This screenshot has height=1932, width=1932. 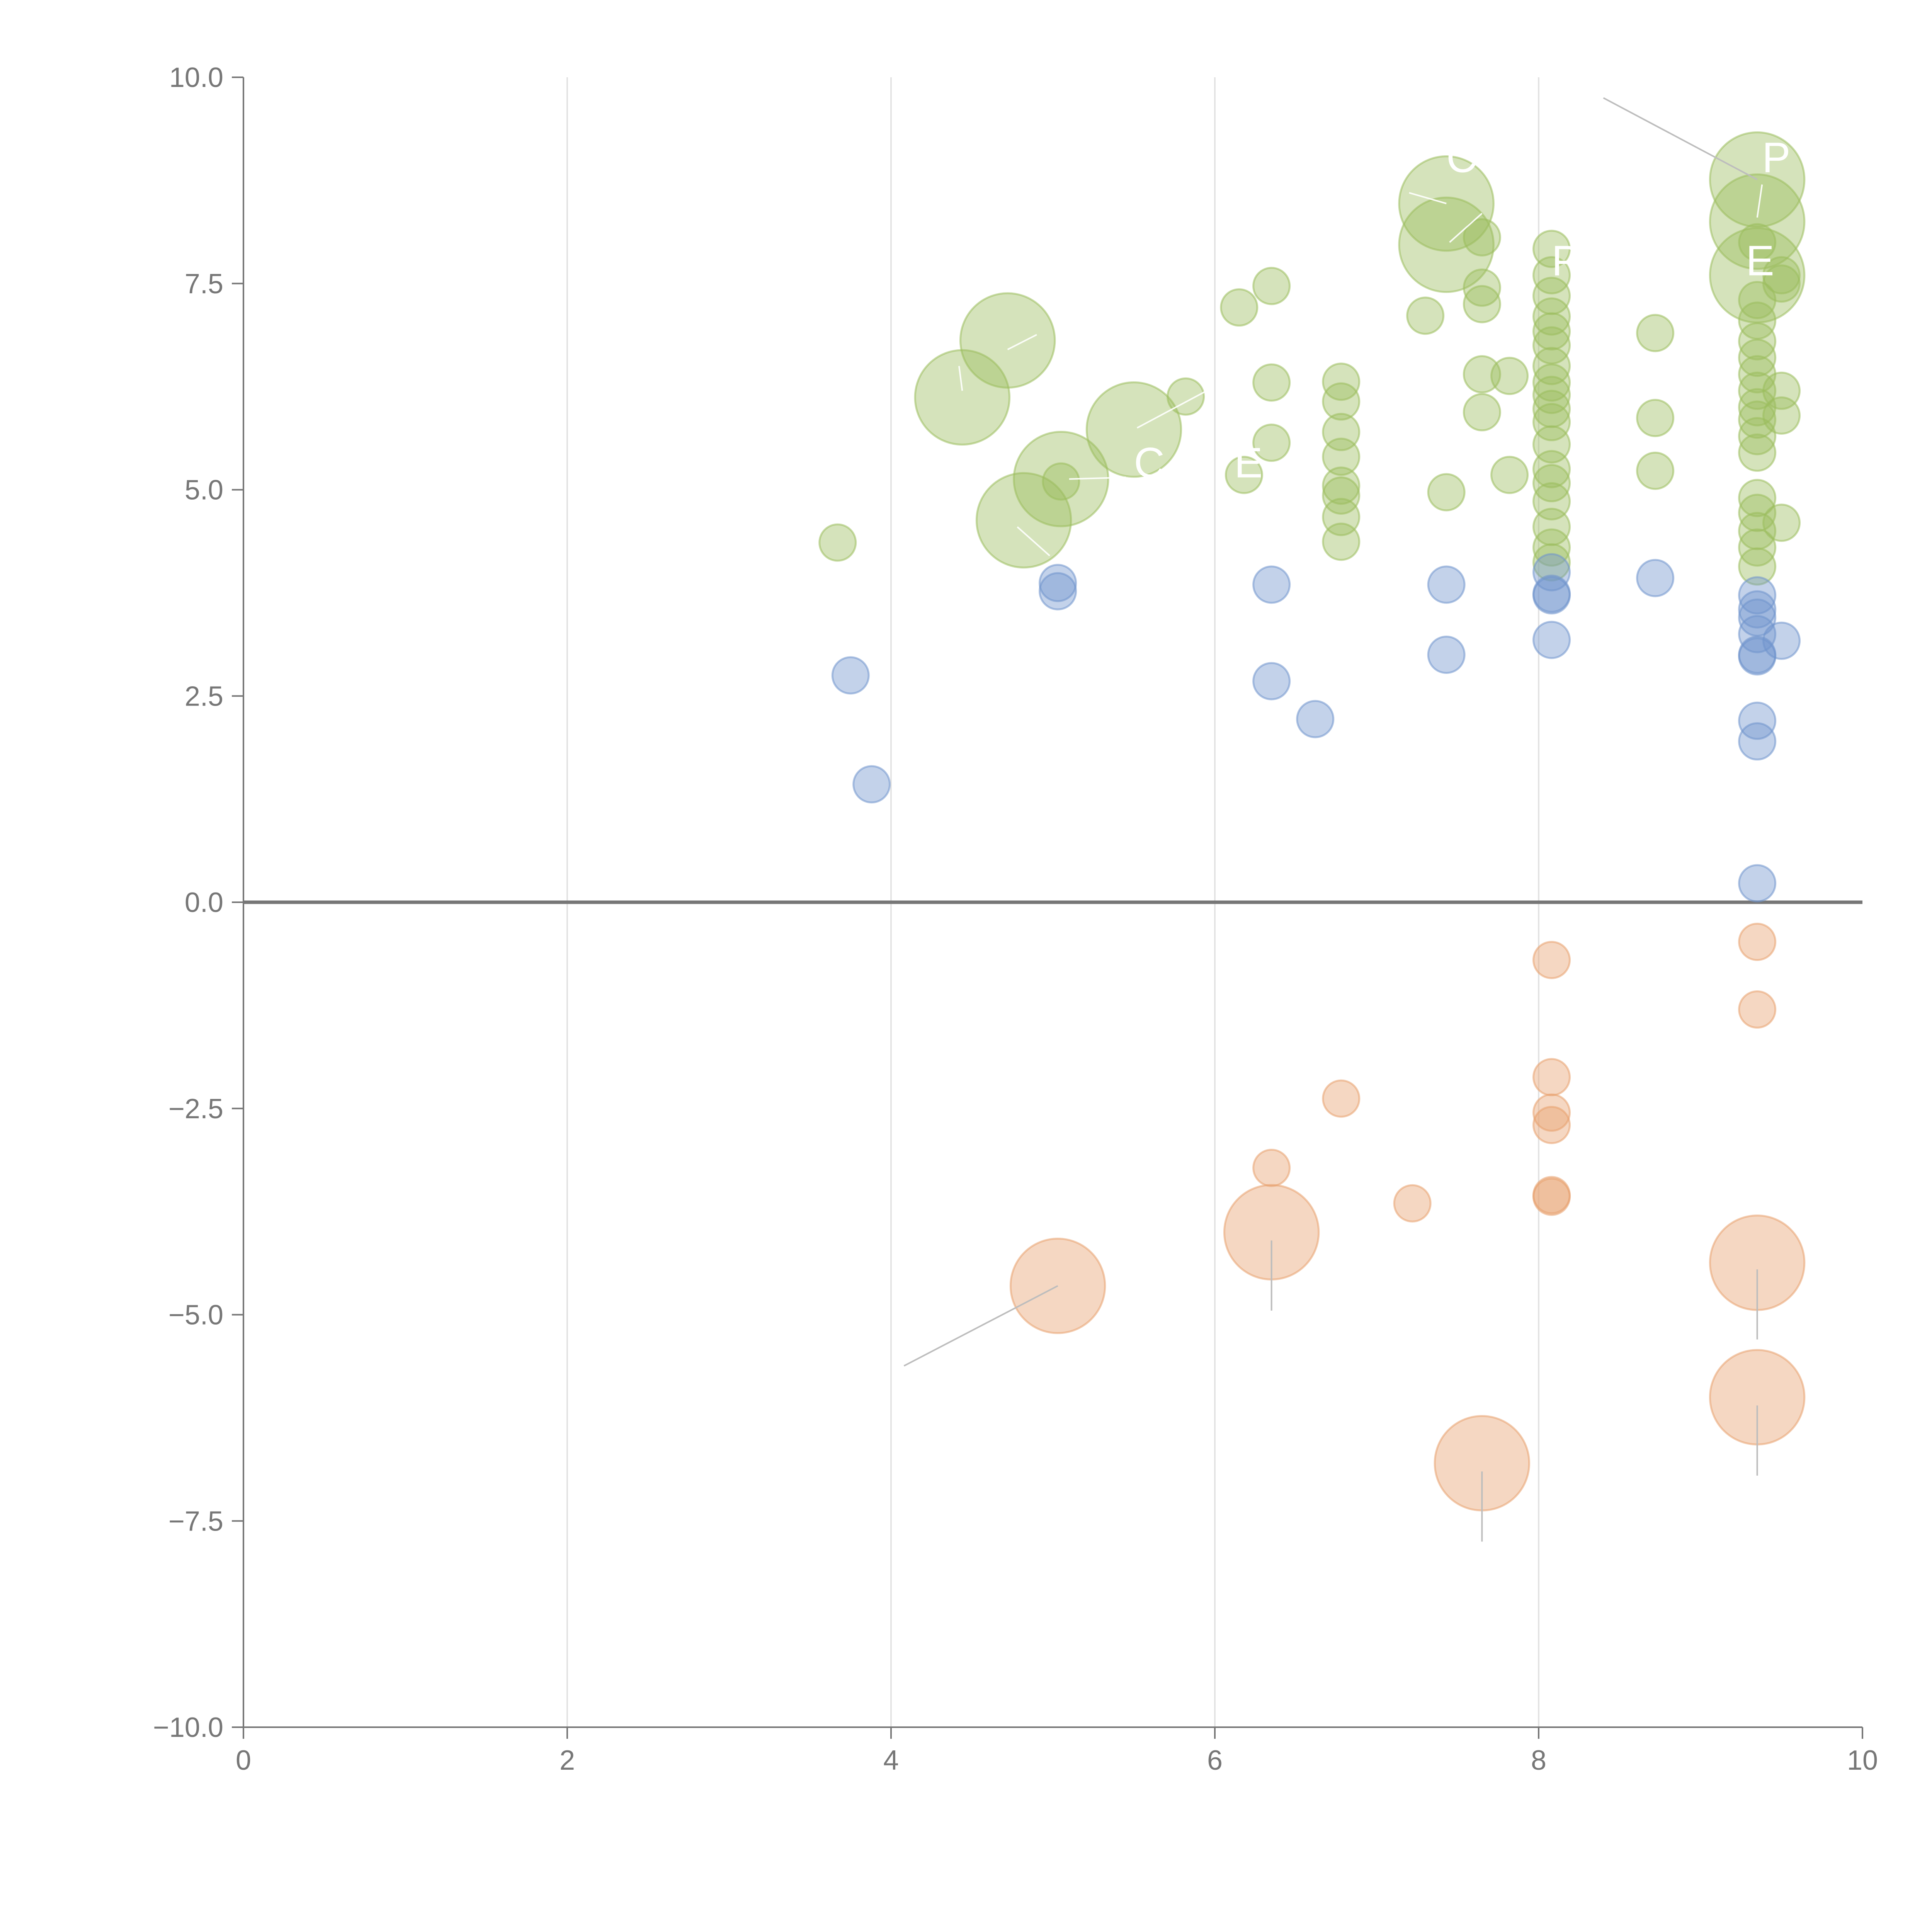 I want to click on y-tick-label: −10.0, so click(x=188, y=1728).